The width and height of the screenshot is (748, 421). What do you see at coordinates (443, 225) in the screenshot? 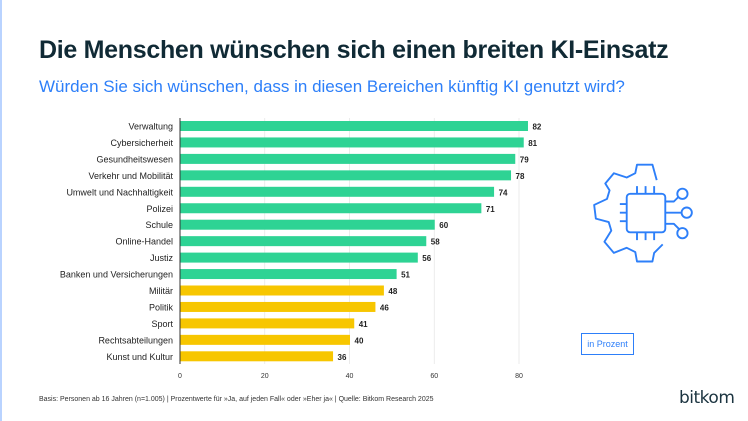
I see `data-label: 60` at bounding box center [443, 225].